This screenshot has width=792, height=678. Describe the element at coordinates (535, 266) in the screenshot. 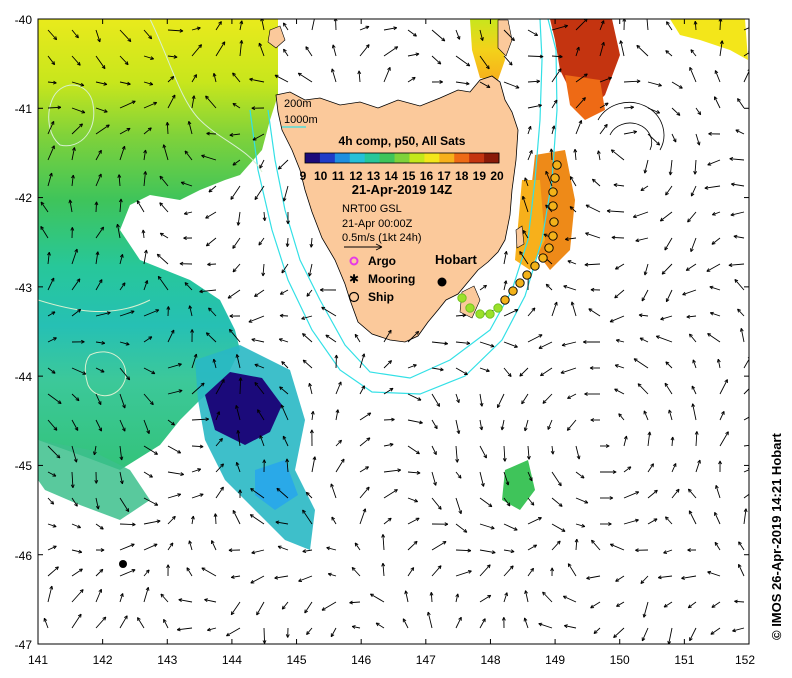

I see `ship-track-point` at that location.